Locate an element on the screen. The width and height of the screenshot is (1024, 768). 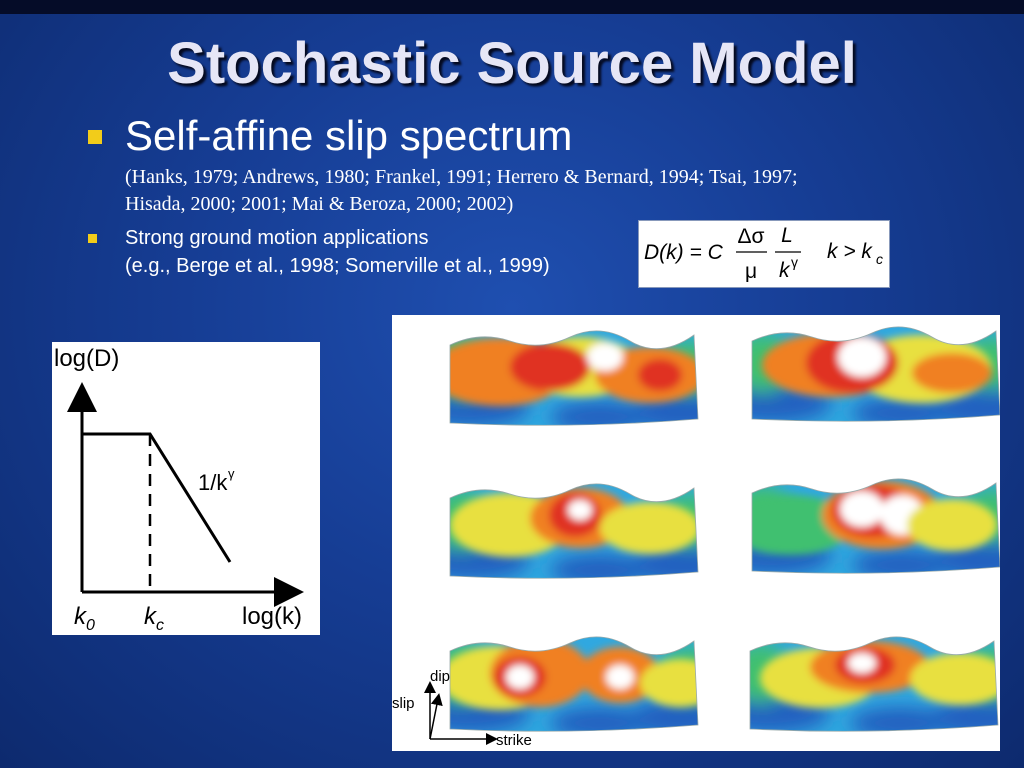
formula-condition: k > k is located at coordinates (850, 251).